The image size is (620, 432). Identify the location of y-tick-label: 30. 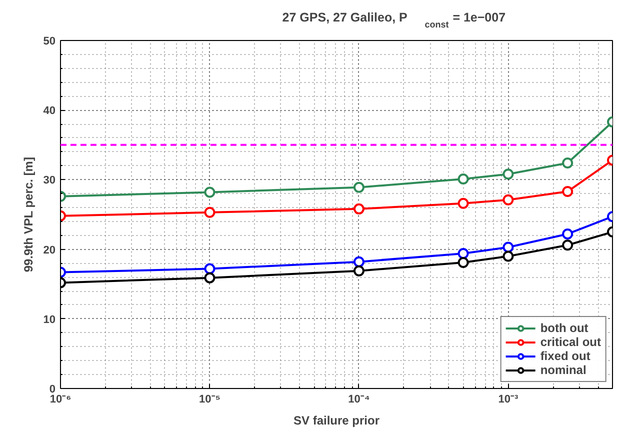
(49, 180).